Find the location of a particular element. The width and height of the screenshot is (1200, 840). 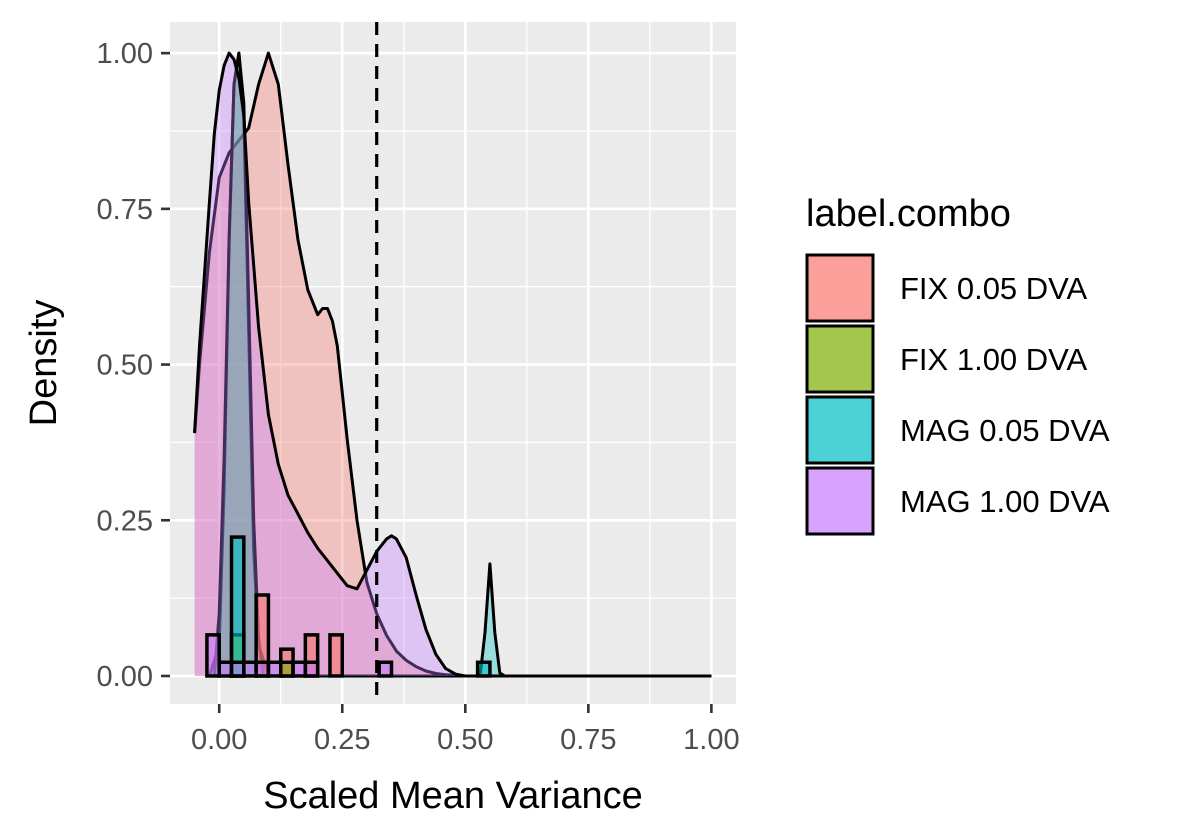

x-tick-label: 0.00 is located at coordinates (219, 740).